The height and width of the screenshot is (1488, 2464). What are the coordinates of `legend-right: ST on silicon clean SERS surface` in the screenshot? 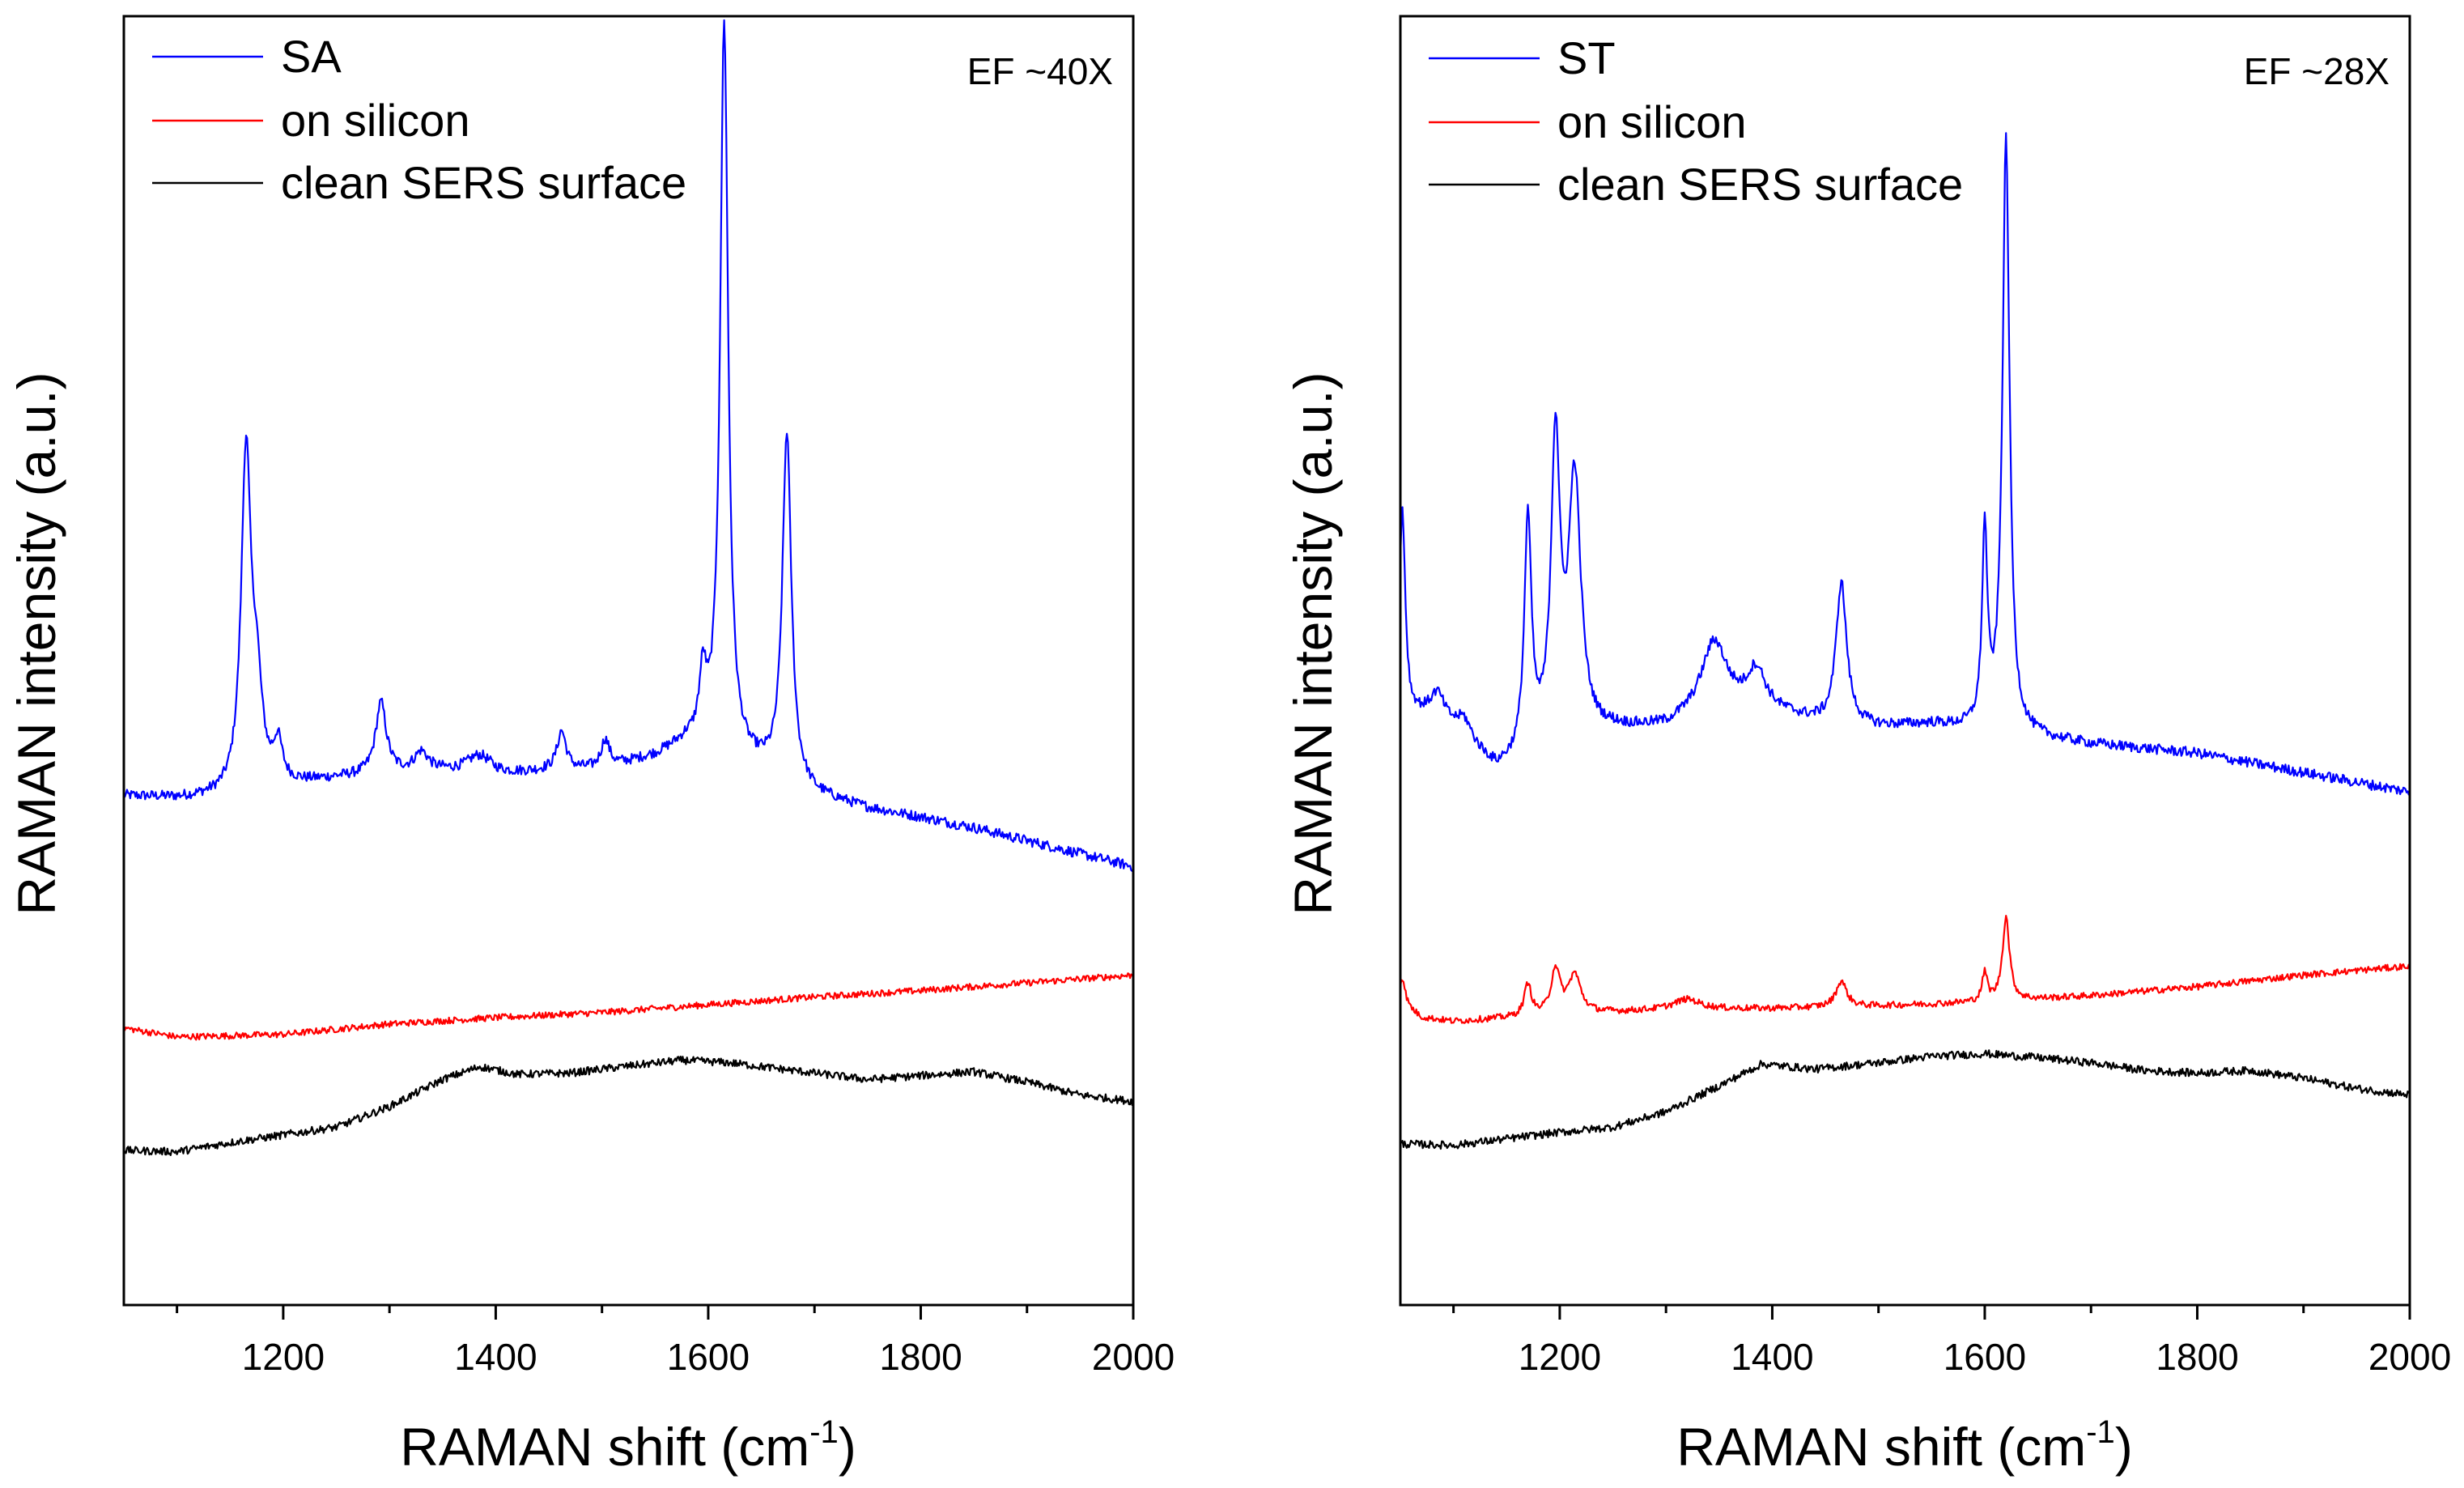 It's located at (1696, 121).